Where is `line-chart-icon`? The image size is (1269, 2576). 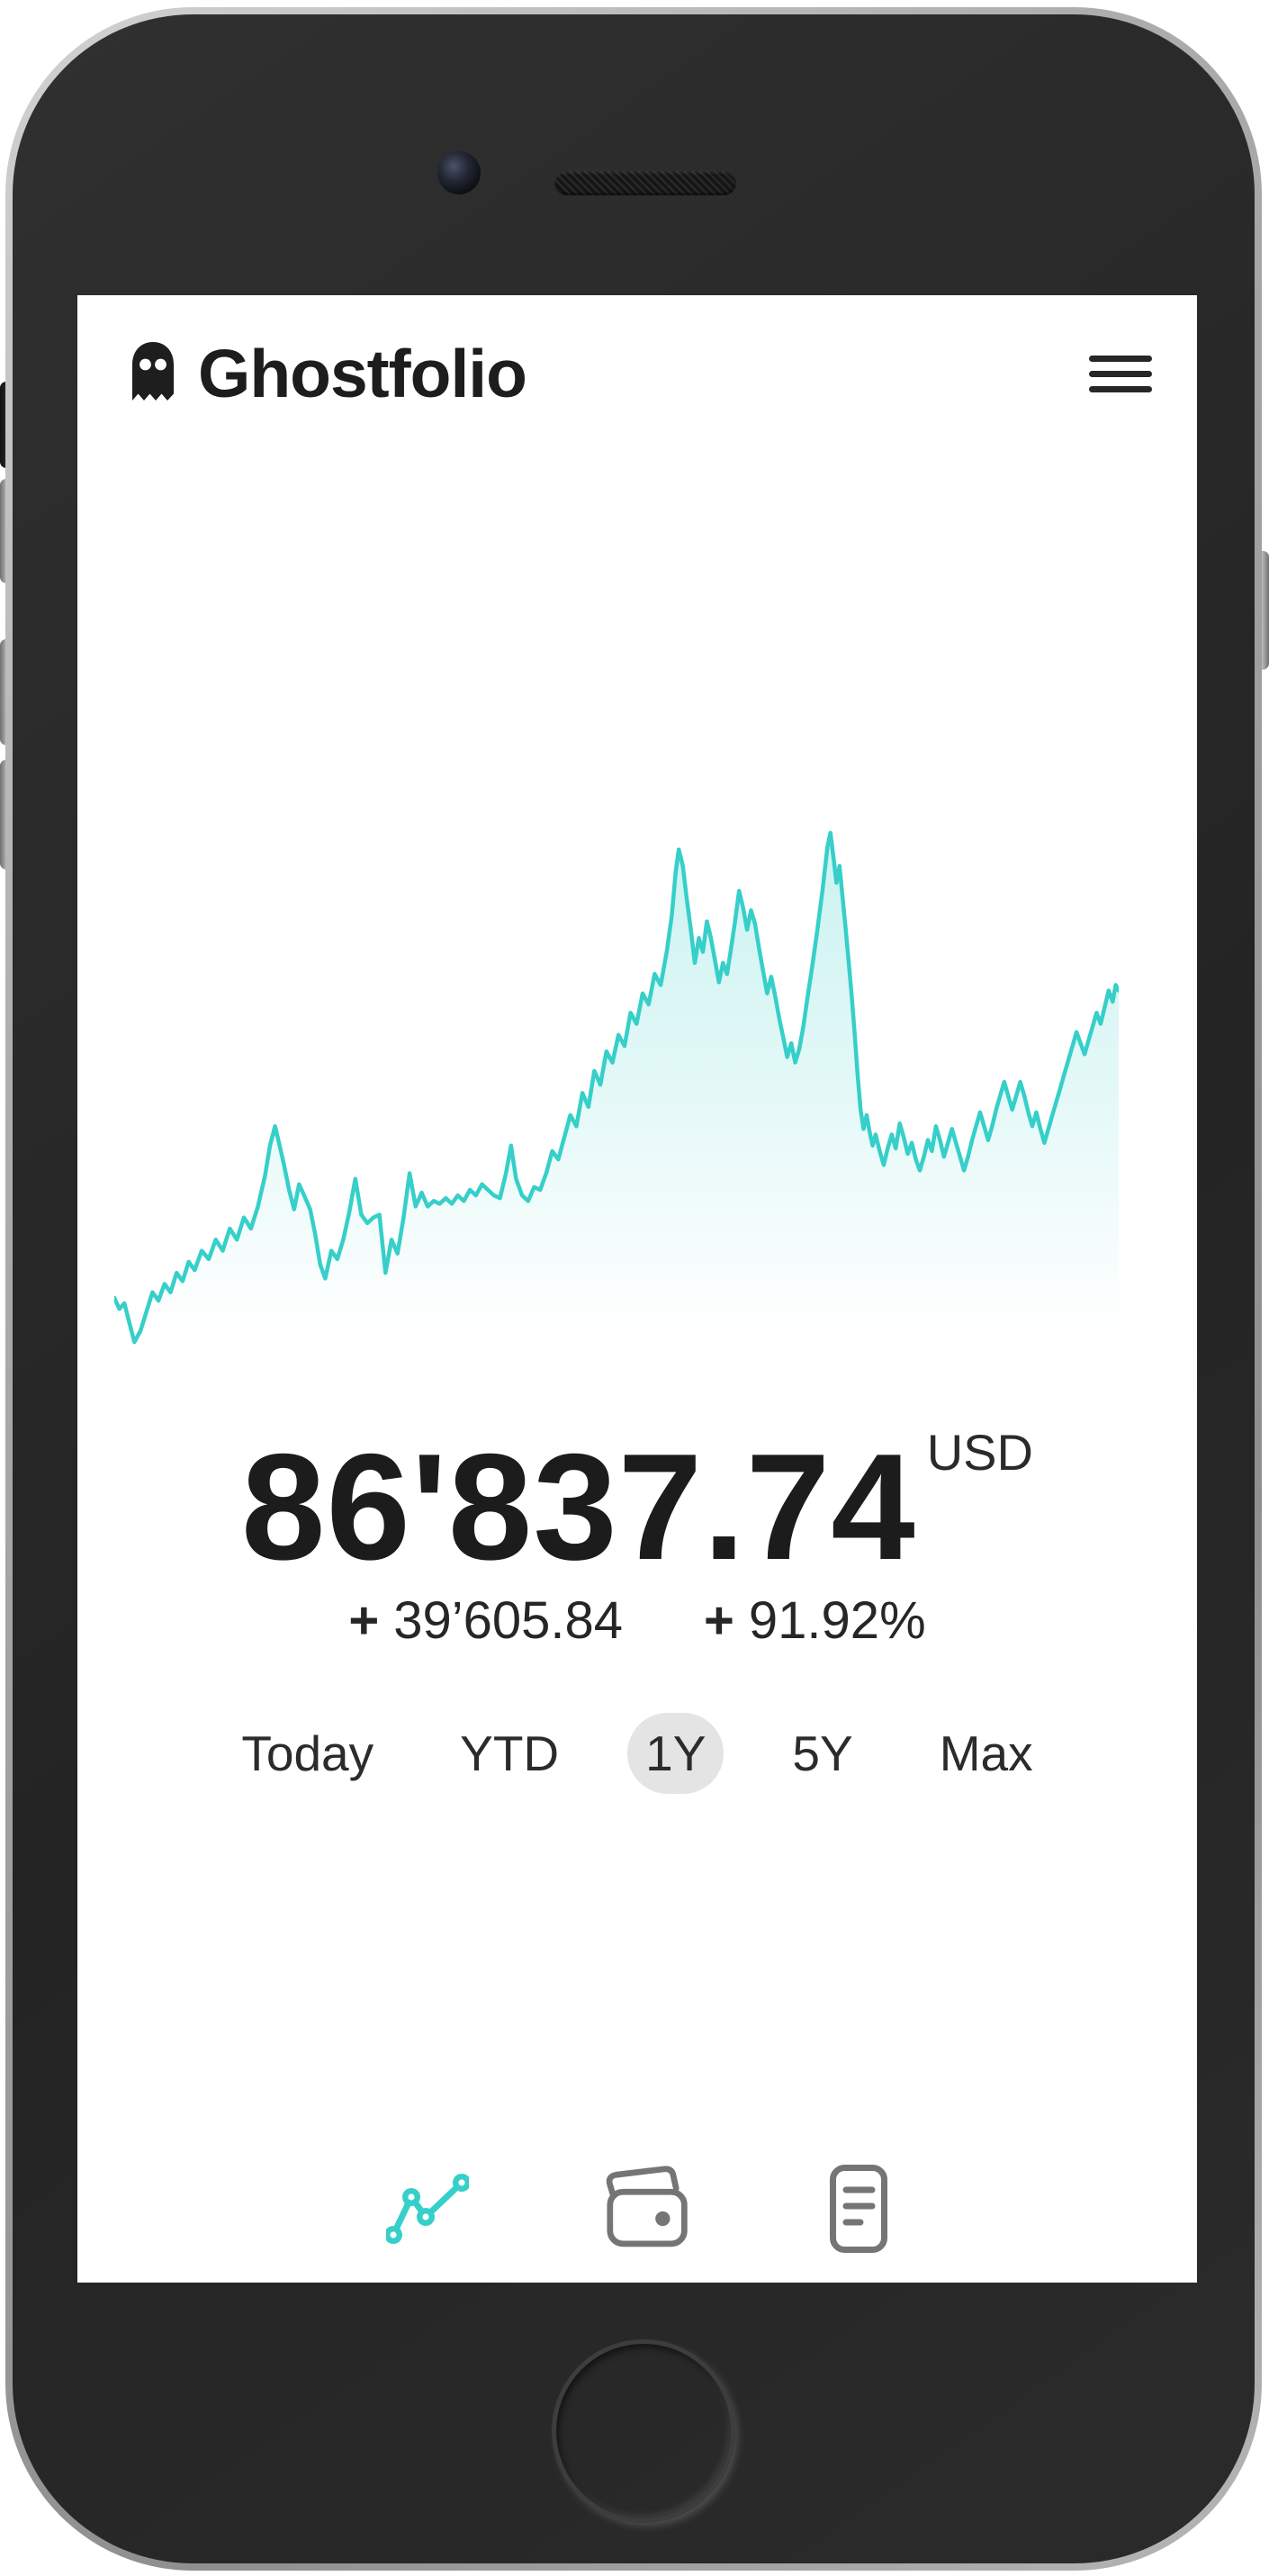 line-chart-icon is located at coordinates (427, 2211).